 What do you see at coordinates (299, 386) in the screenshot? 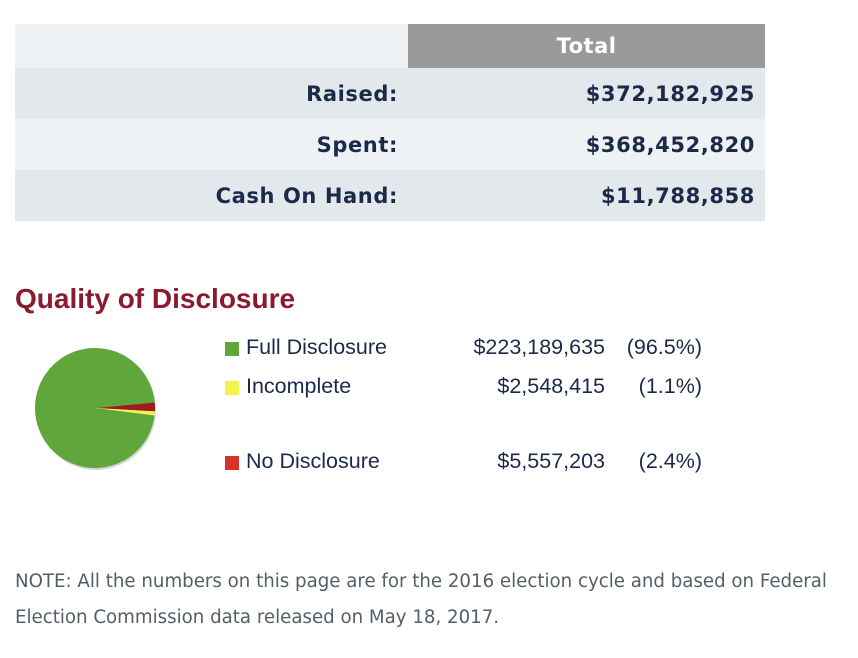
I see `legend-label: Incomplete` at bounding box center [299, 386].